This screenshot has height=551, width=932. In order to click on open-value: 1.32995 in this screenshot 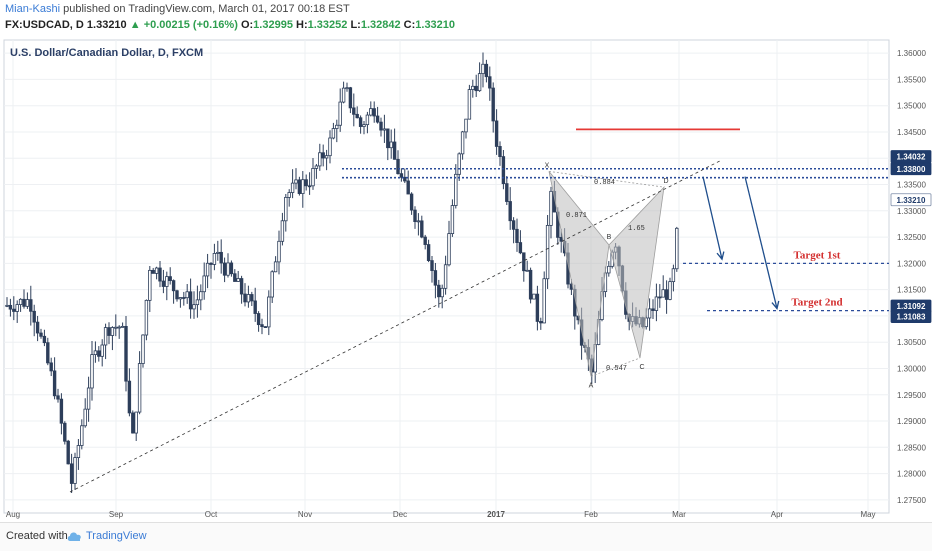, I will do `click(273, 25)`.